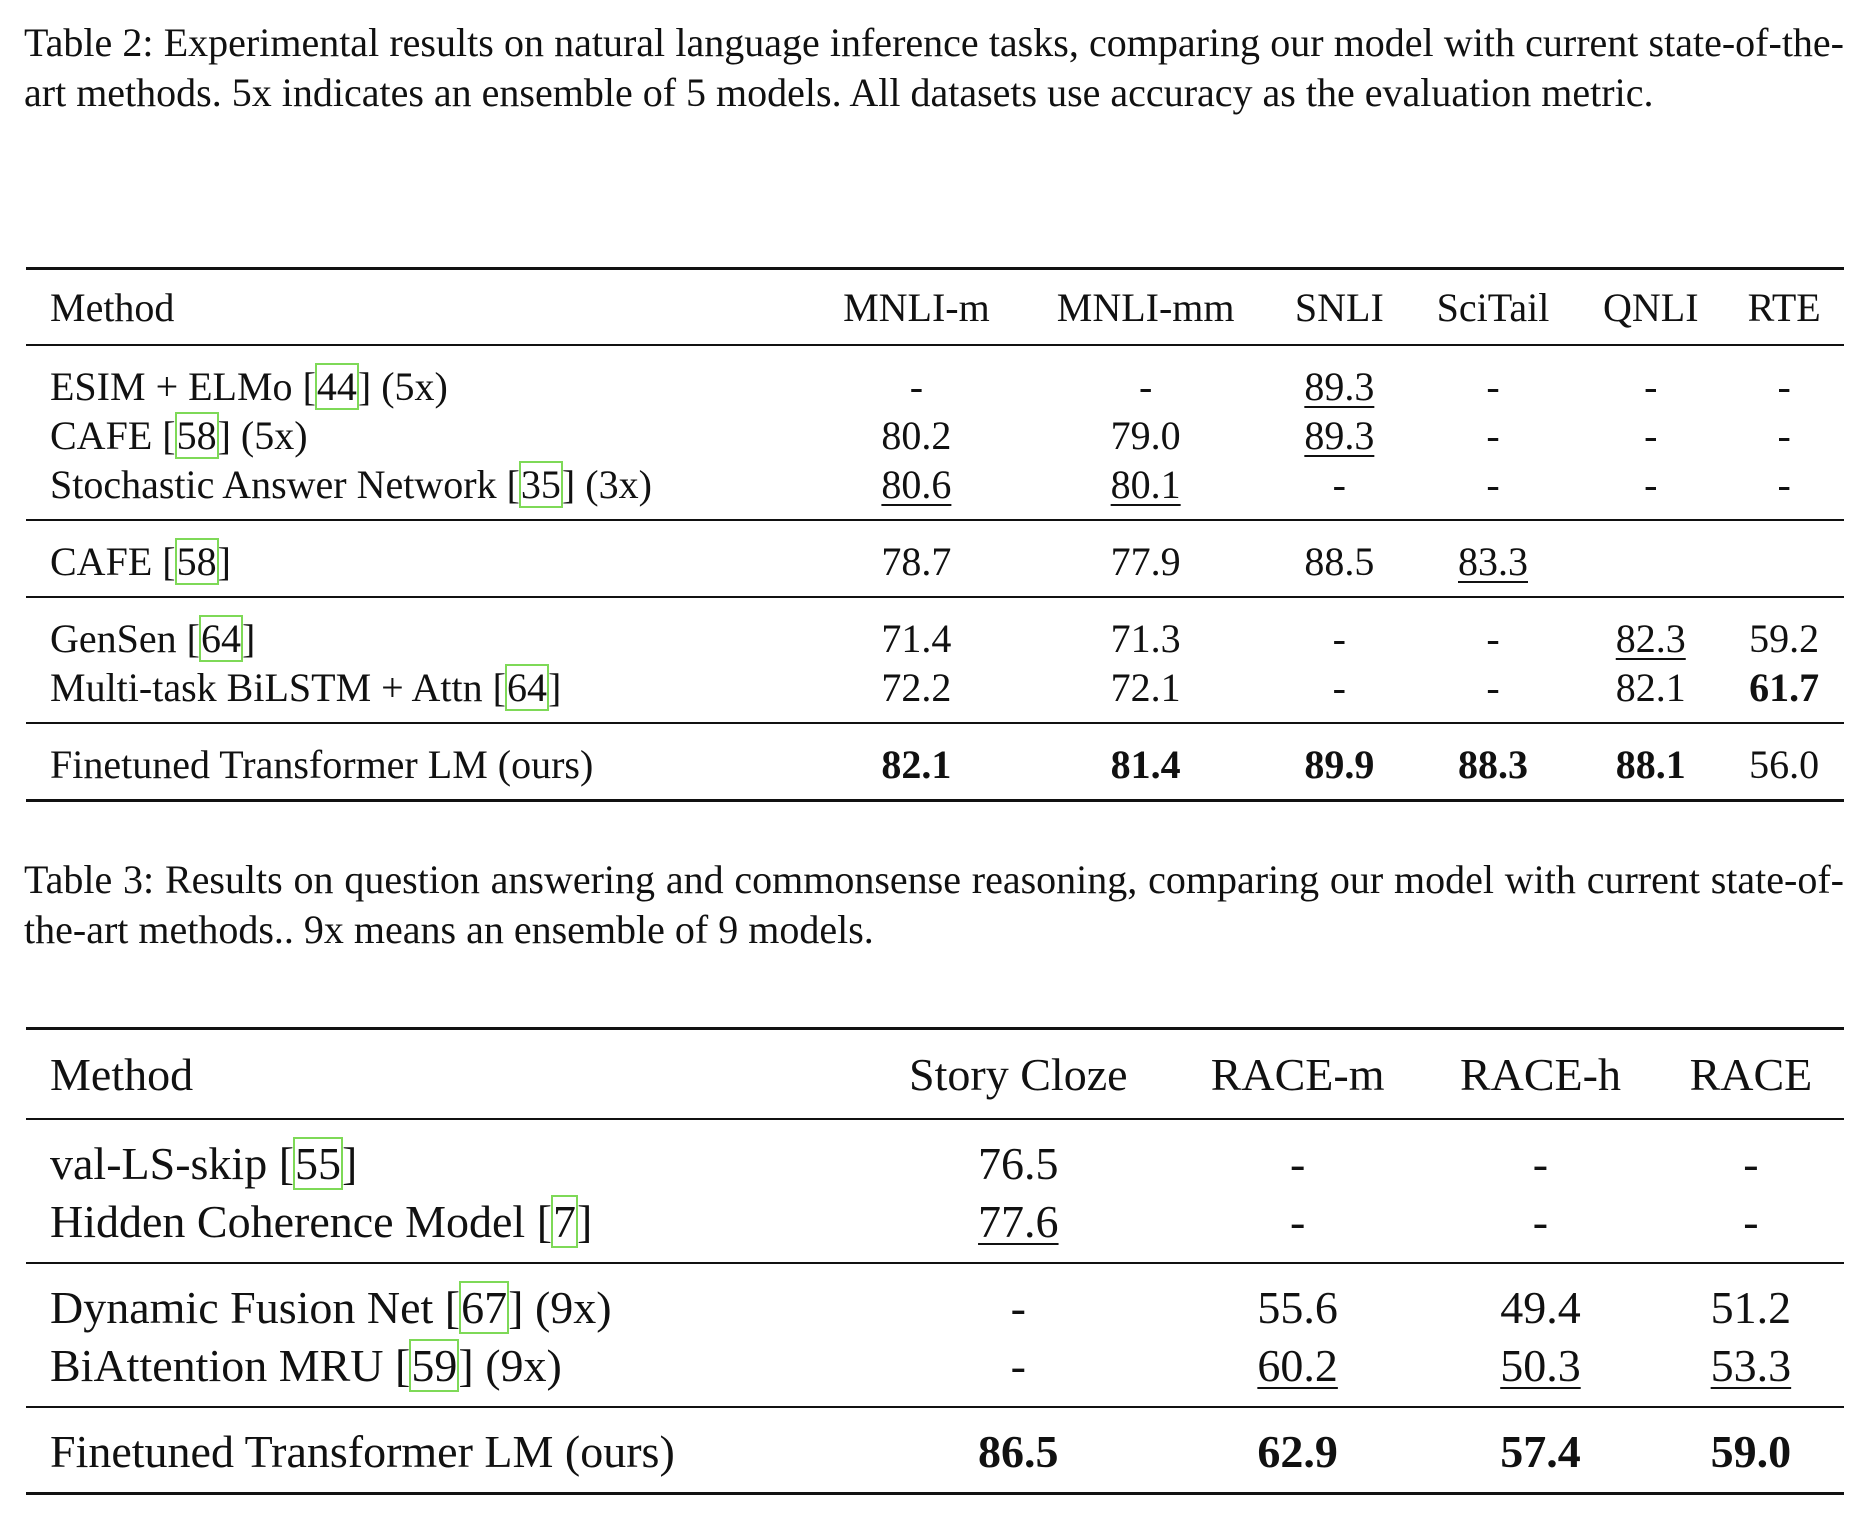 Image resolution: width=1856 pixels, height=1530 pixels. I want to click on method-cell: CAFE [58], so click(419, 558).